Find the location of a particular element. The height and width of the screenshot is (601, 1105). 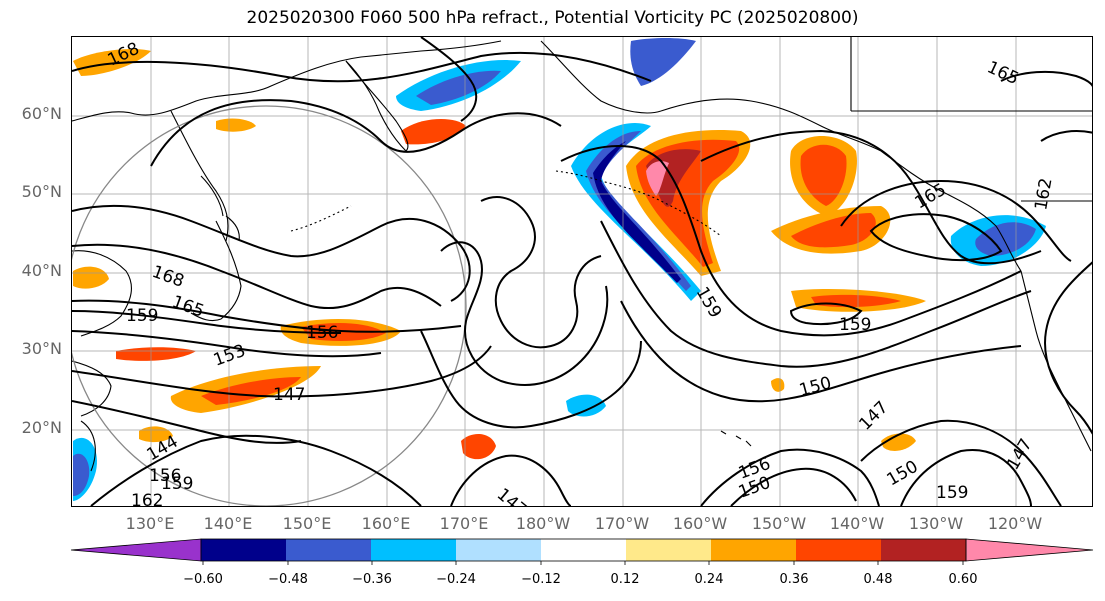

coast-kamchatka-east is located at coordinates (376, 106).